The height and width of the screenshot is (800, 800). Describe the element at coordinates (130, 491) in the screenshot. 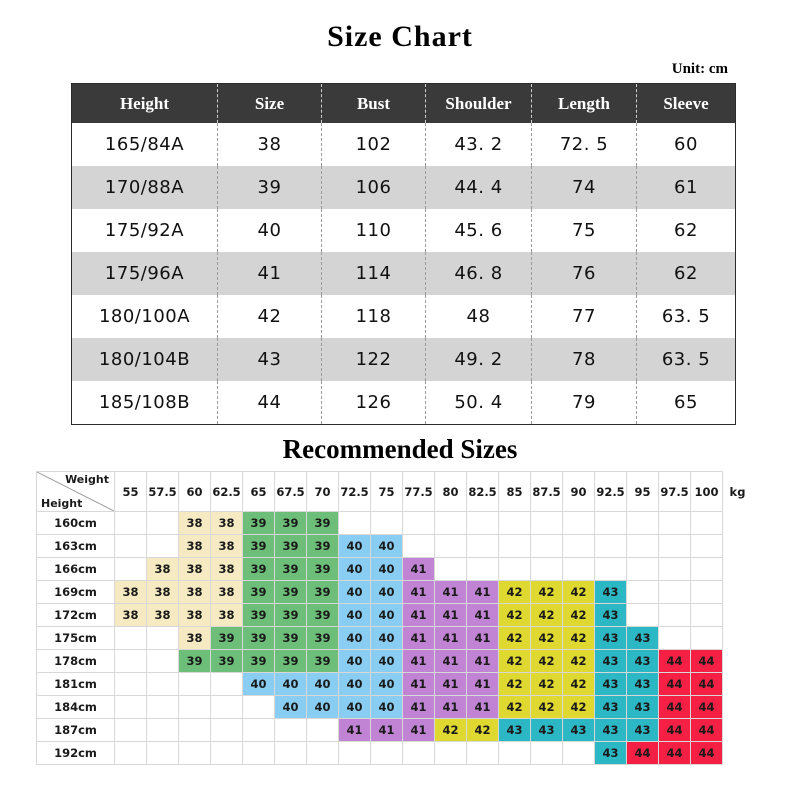

I see `weight-column-header: 55` at that location.